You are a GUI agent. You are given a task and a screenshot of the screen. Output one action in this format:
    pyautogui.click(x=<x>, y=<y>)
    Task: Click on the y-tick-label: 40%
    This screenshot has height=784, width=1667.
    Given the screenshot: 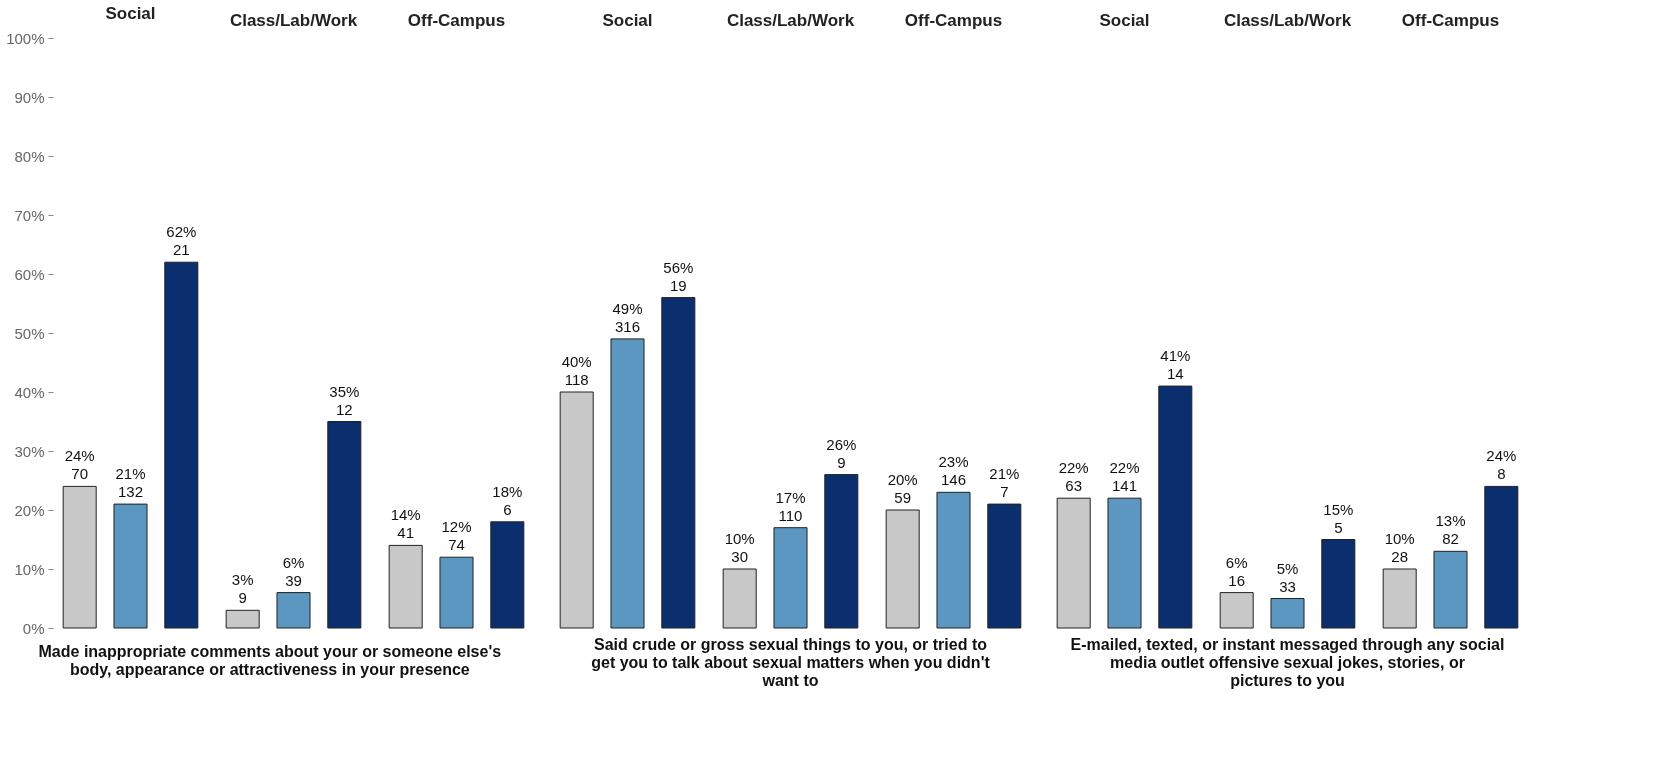 What is the action you would take?
    pyautogui.click(x=29, y=392)
    